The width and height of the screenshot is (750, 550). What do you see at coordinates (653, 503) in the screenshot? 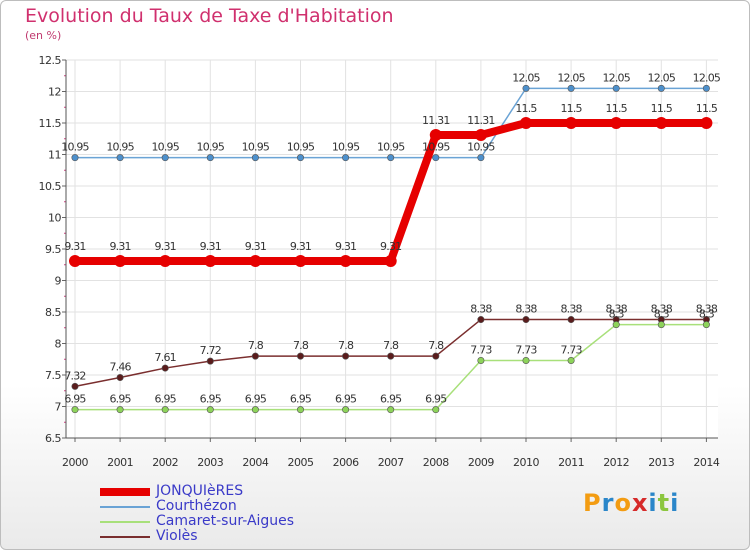
I see `logo-letter: i` at bounding box center [653, 503].